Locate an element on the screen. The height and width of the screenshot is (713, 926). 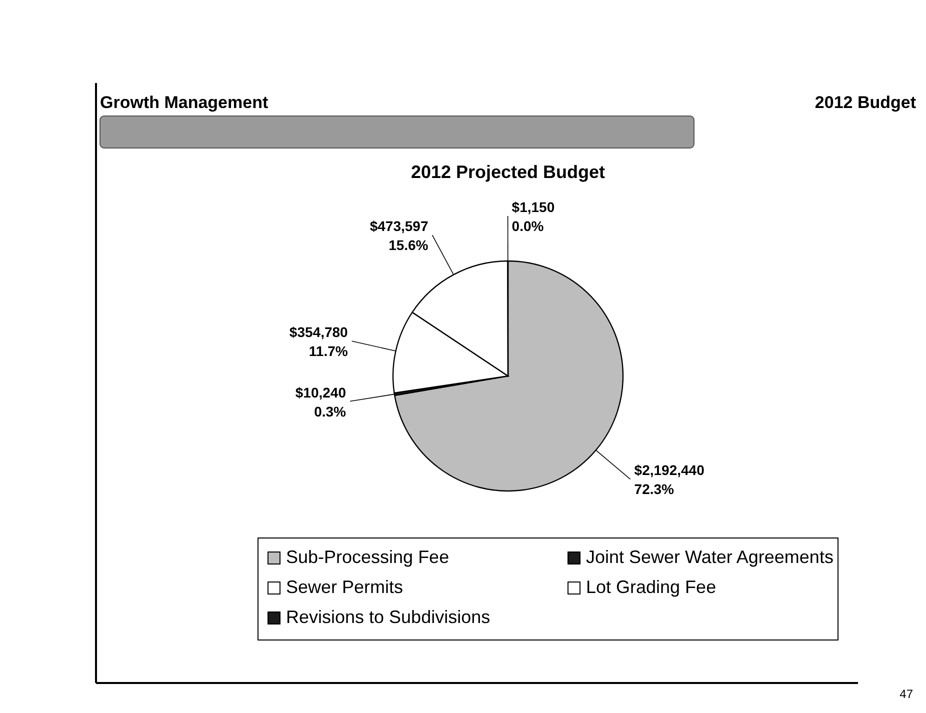
data-label: $354,780 11.7% is located at coordinates (318, 342).